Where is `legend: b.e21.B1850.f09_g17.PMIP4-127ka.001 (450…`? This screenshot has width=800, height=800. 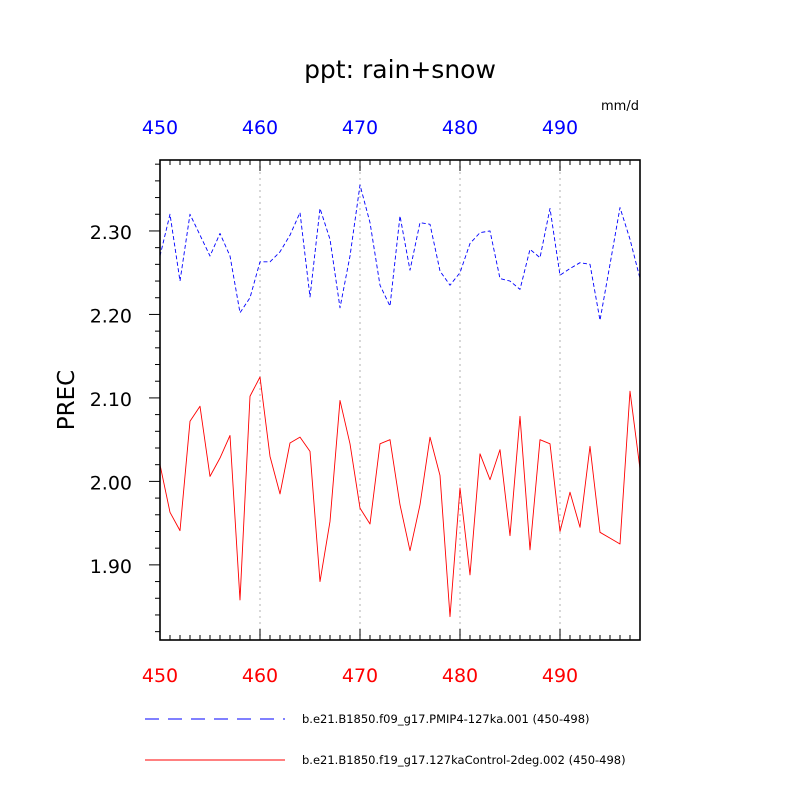
legend: b.e21.B1850.f09_g17.PMIP4-127ka.001 (450… is located at coordinates (385, 739).